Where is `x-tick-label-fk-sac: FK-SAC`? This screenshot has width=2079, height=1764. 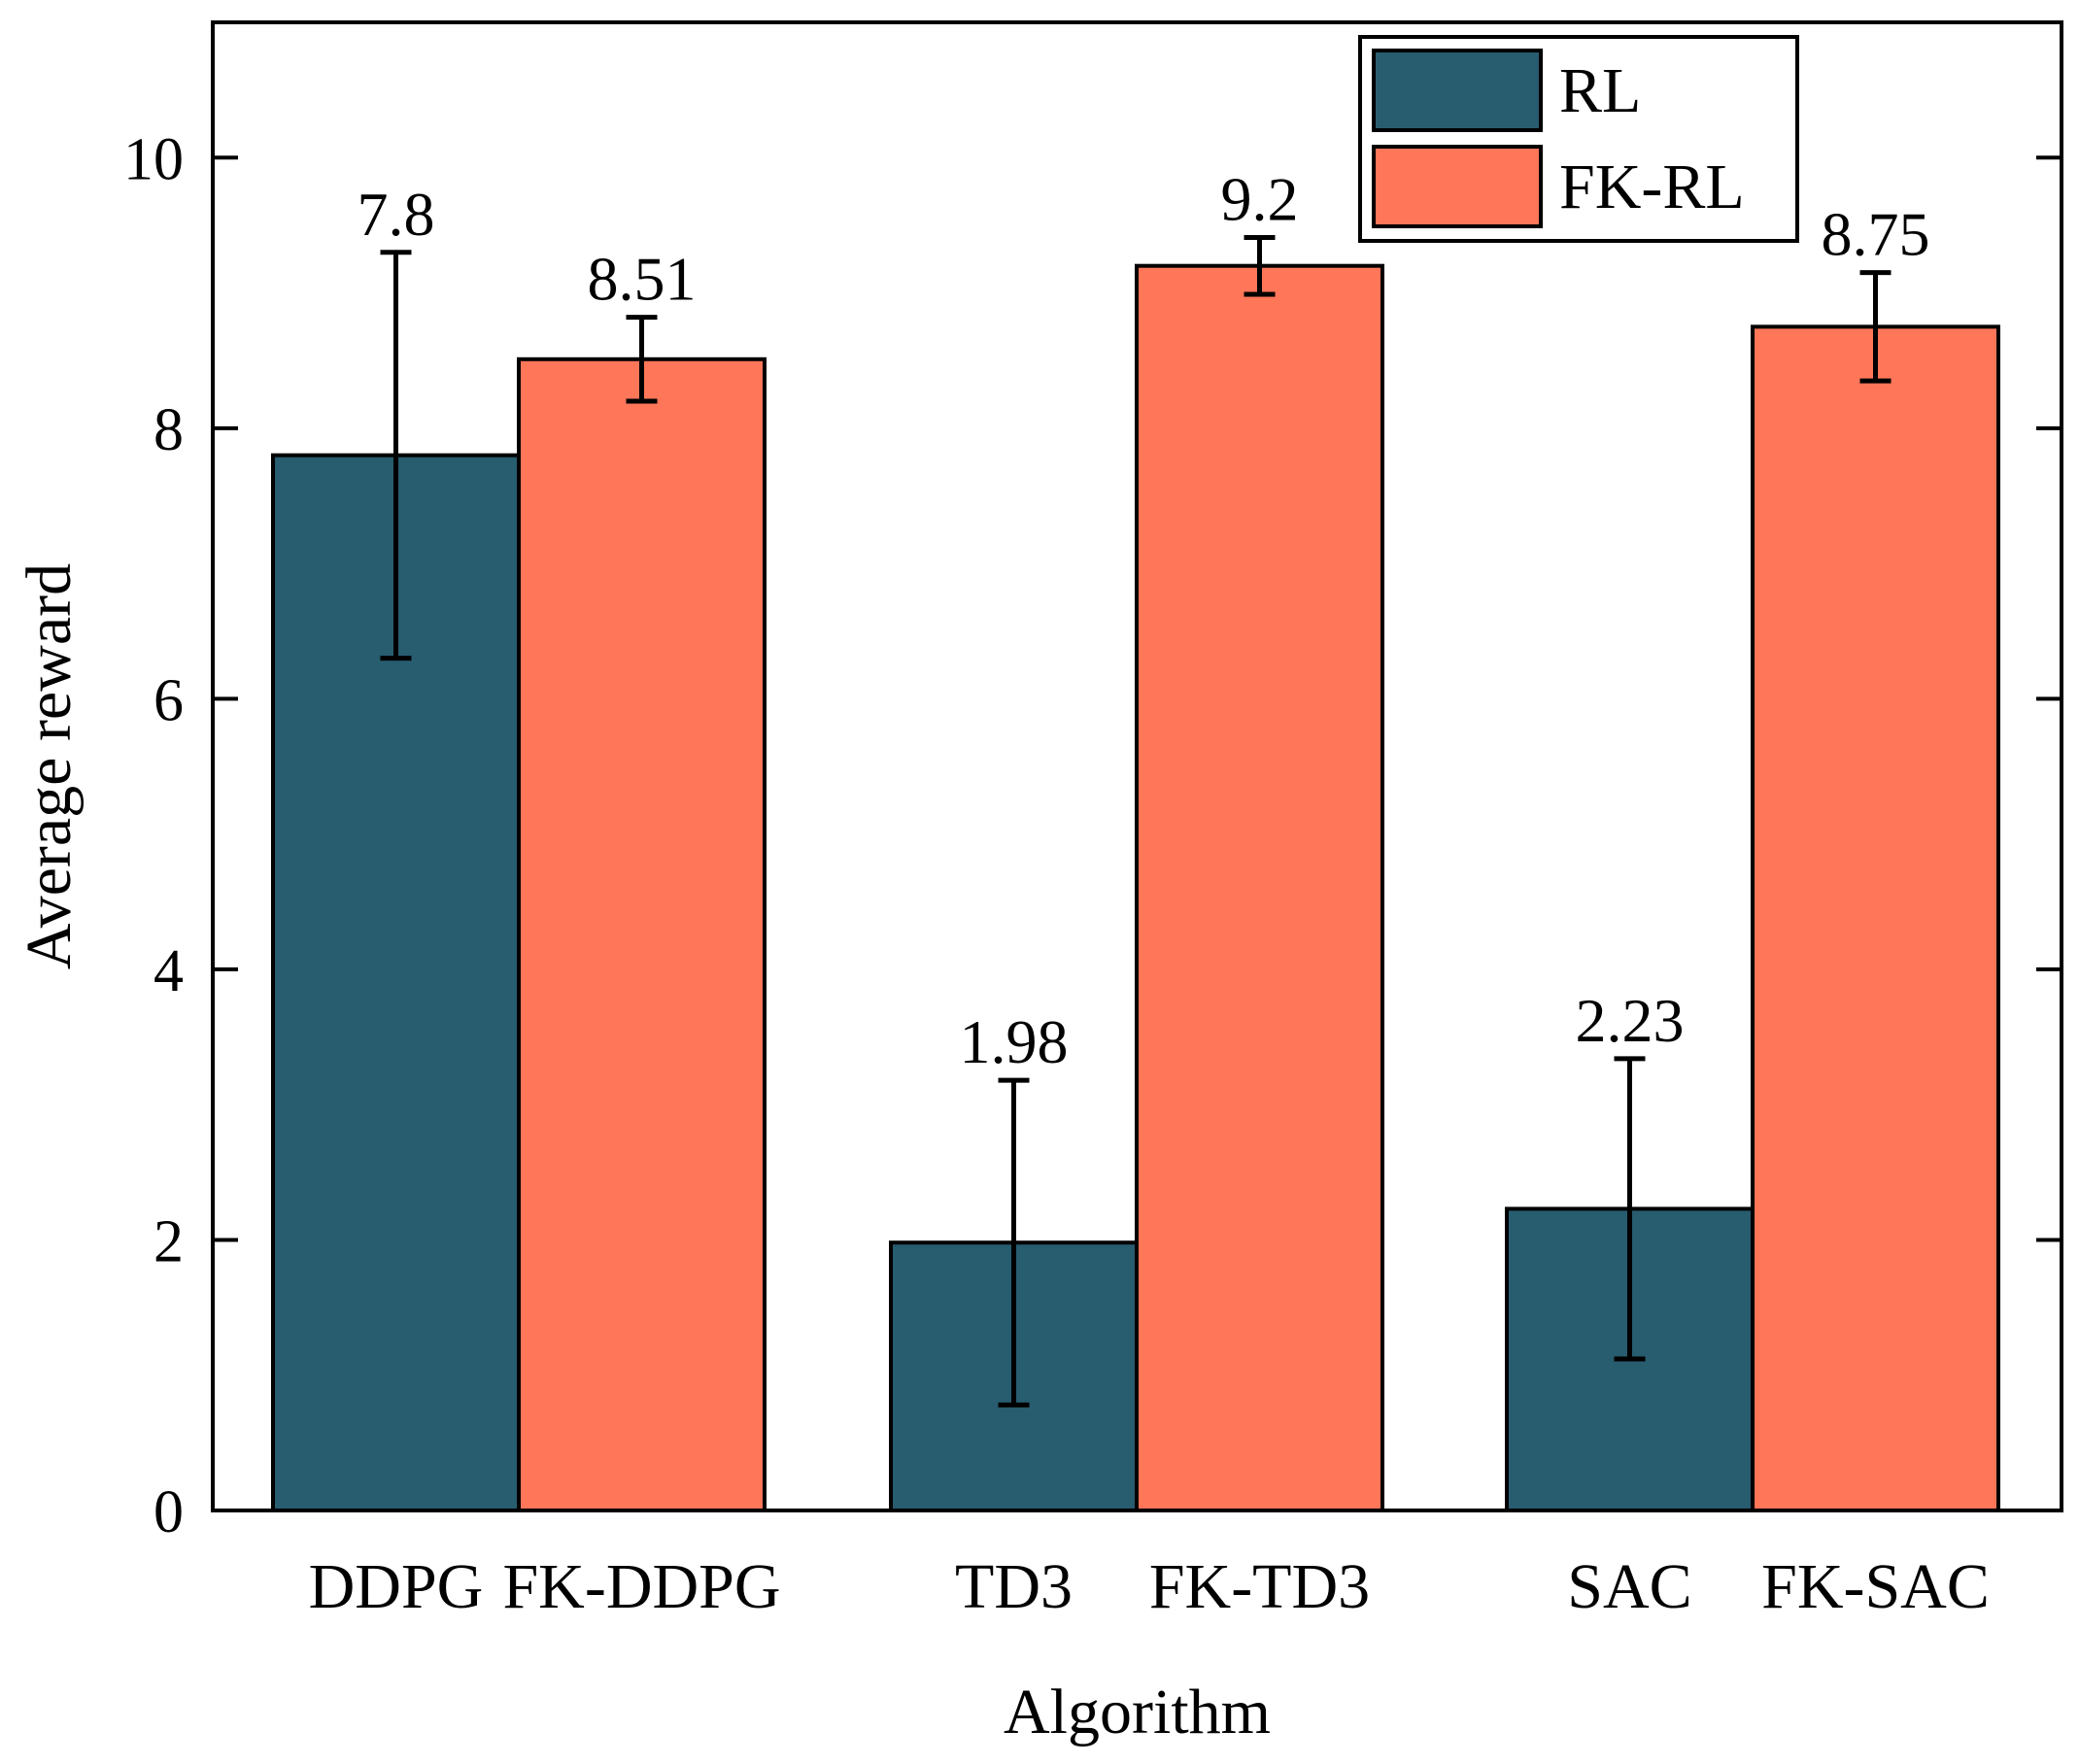 x-tick-label-fk-sac: FK-SAC is located at coordinates (1876, 1586).